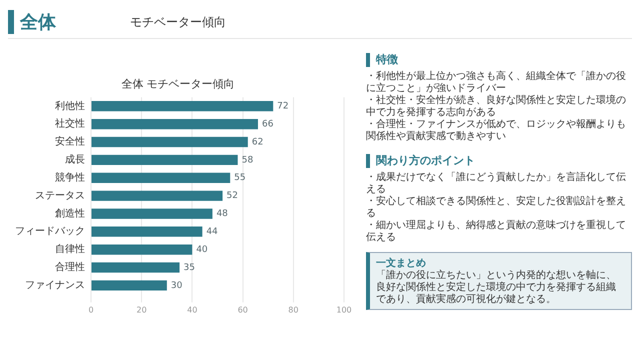  I want to click on text: ・成果だけでなく「誰にどう貢献したか」を言語化して伝える, so click(496, 184).